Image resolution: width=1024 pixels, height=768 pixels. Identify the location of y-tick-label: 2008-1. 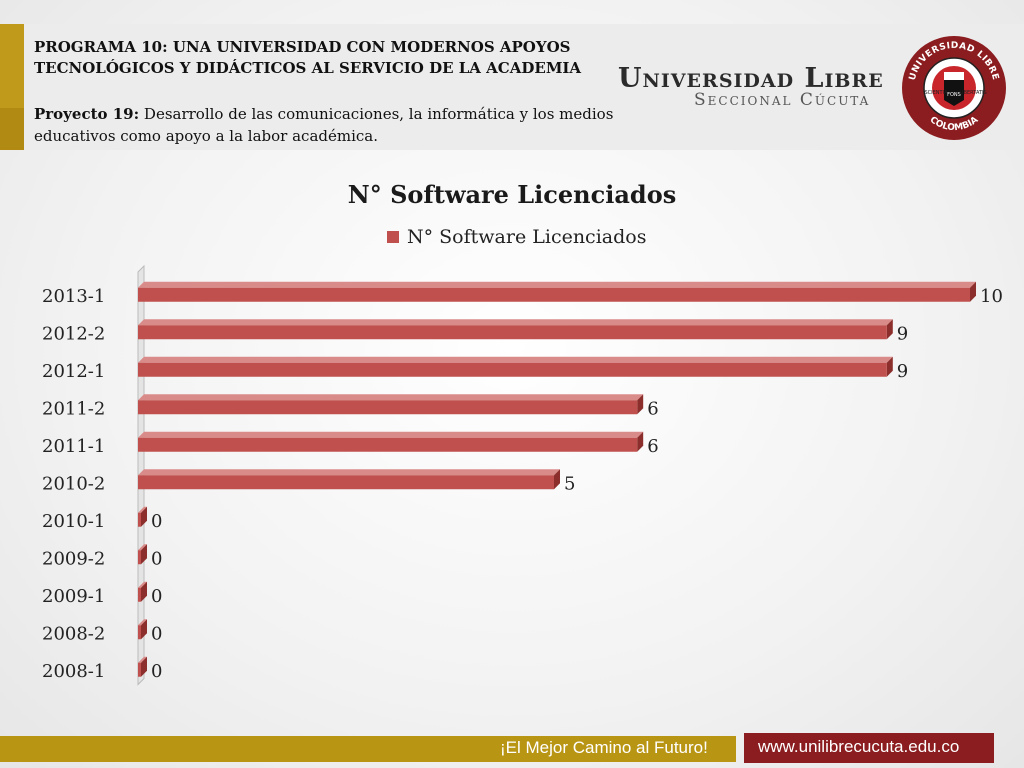
(73, 671).